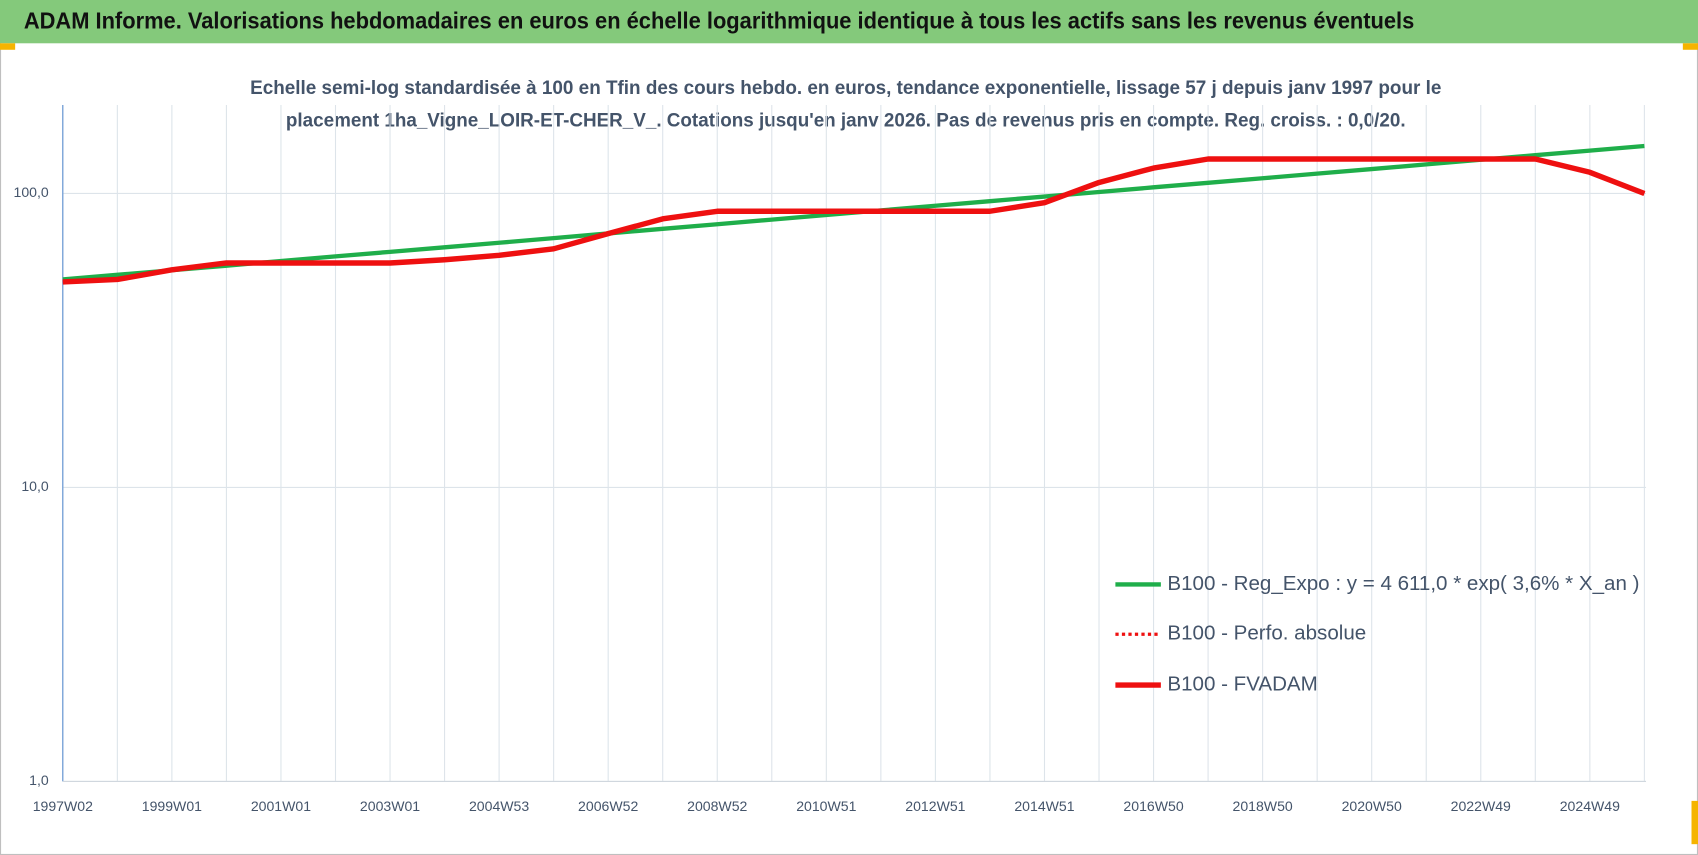  Describe the element at coordinates (608, 806) in the screenshot. I see `x-tick-label: 2006W52` at that location.